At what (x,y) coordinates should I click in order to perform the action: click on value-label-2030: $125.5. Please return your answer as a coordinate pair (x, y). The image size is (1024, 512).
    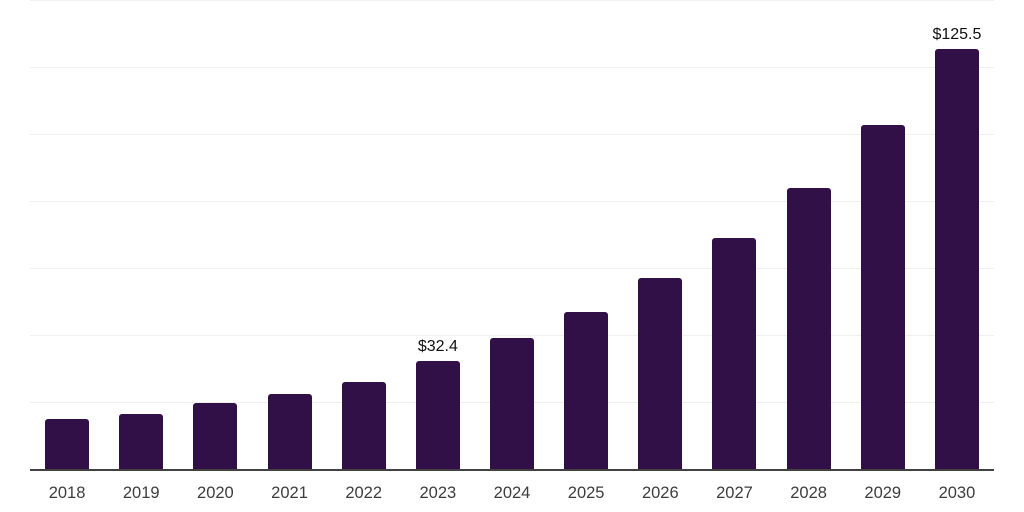
    Looking at the image, I should click on (957, 34).